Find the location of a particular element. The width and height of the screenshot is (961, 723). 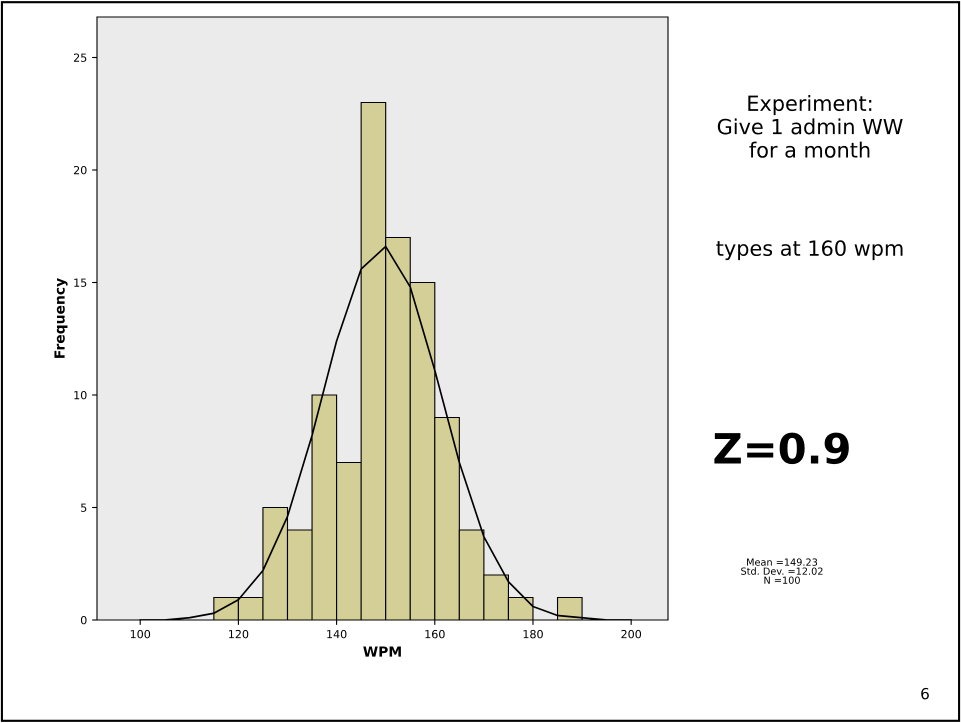

y-axis-title: Frequency is located at coordinates (61, 318).